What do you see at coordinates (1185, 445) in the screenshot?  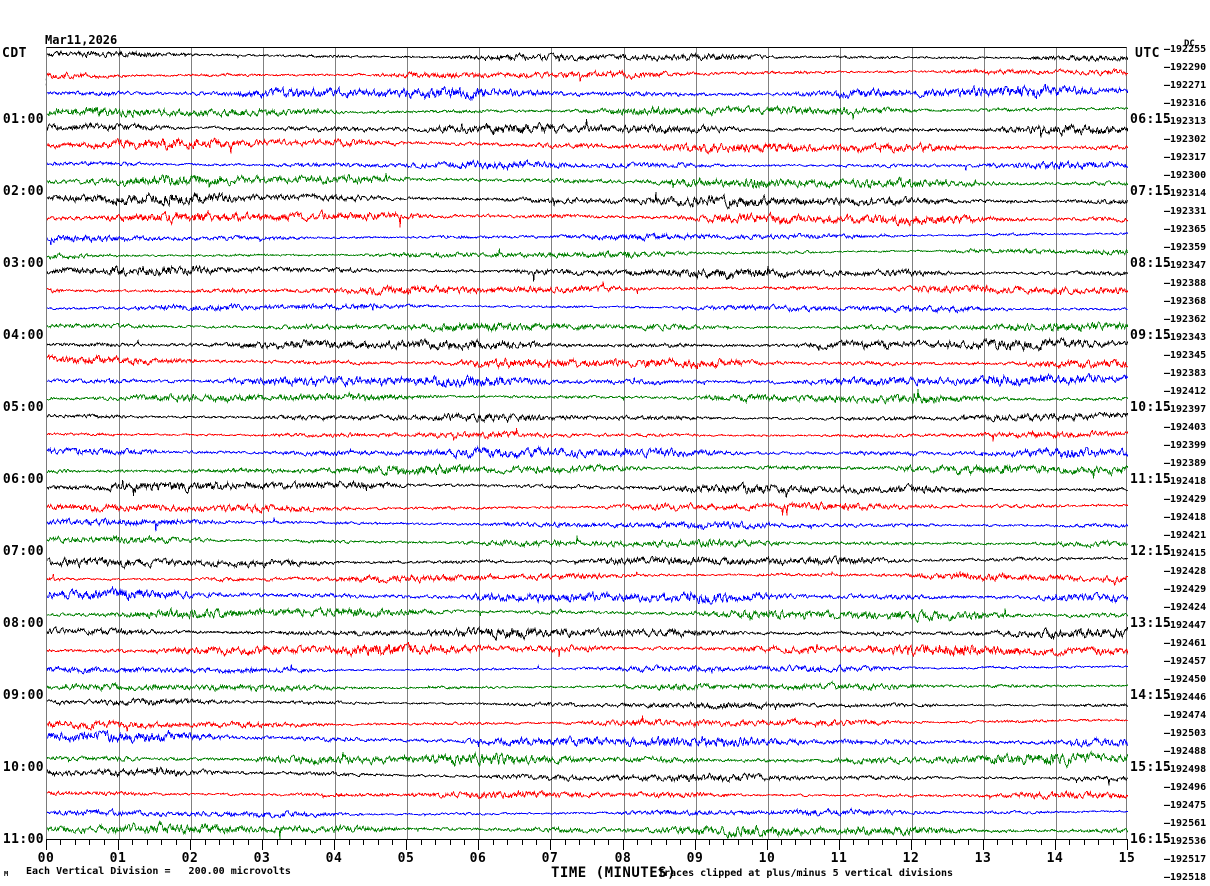 I see `dc-value: –192399` at bounding box center [1185, 445].